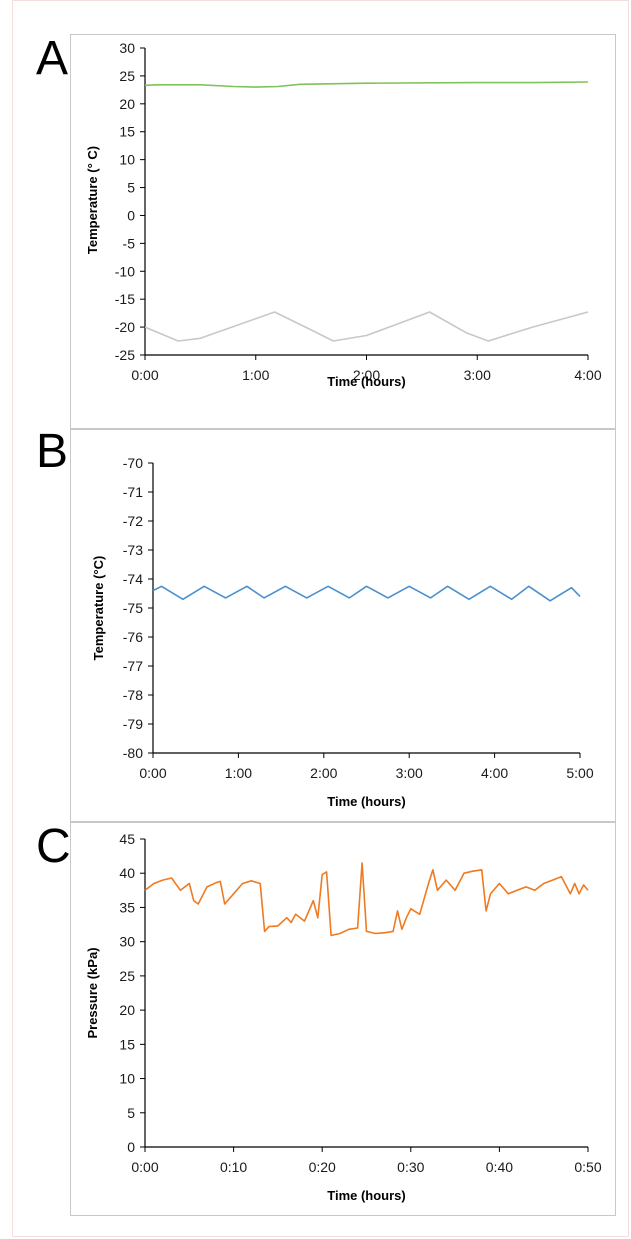  Describe the element at coordinates (125, 271) in the screenshot. I see `y-tick-label: -10` at that location.